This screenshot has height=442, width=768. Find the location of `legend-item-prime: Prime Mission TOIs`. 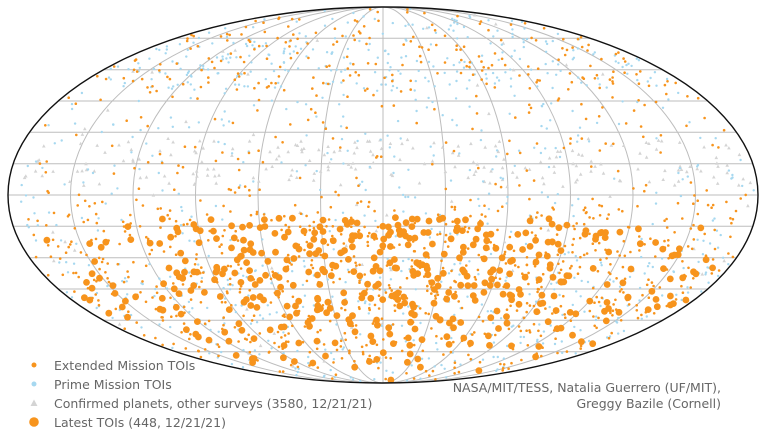

legend-item-prime: Prime Mission TOIs is located at coordinates (98, 384).